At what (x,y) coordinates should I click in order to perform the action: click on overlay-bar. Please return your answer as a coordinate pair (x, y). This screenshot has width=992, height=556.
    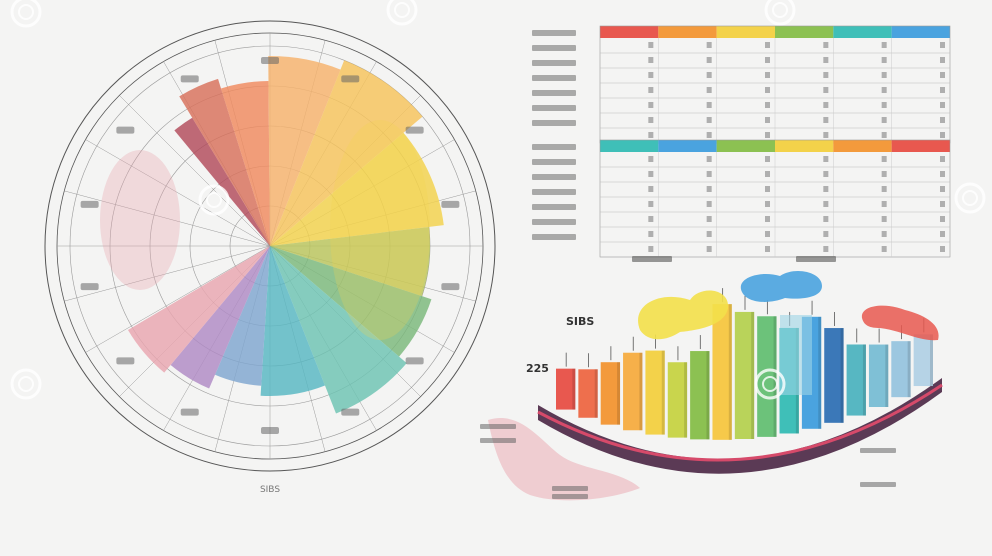
    Looking at the image, I should click on (796, 355).